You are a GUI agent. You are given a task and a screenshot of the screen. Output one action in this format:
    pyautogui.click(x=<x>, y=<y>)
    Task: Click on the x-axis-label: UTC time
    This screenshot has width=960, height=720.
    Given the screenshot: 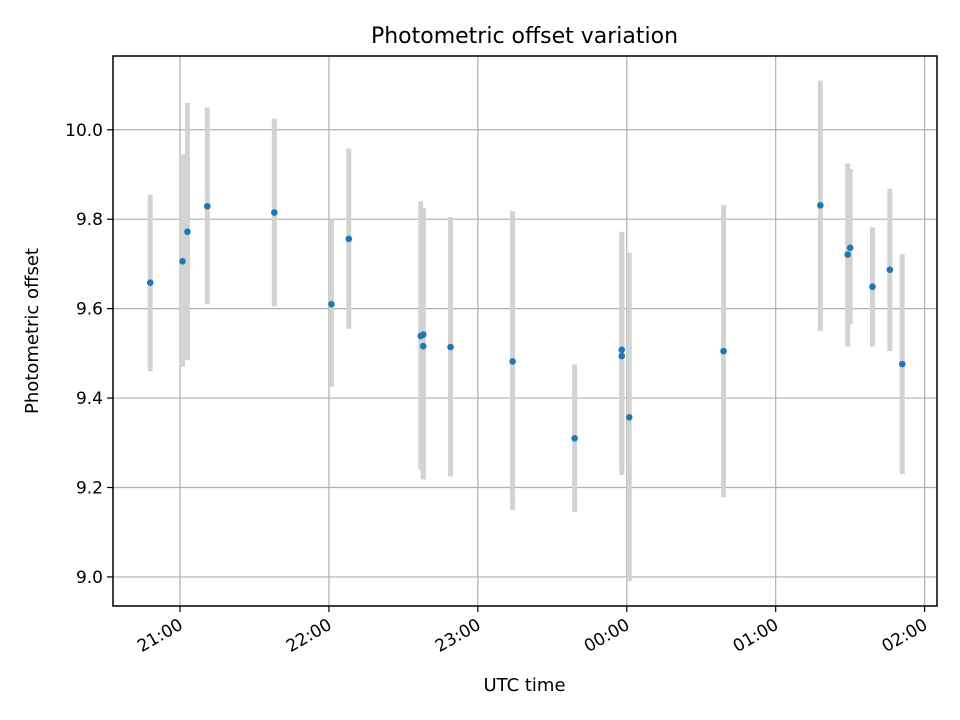 What is the action you would take?
    pyautogui.click(x=524, y=685)
    